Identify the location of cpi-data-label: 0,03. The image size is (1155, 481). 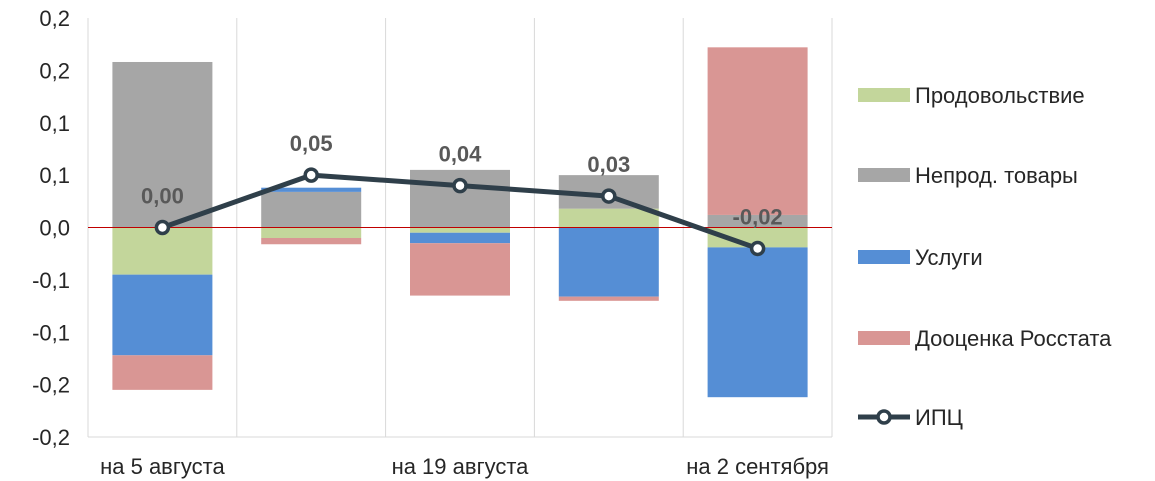
(608, 164).